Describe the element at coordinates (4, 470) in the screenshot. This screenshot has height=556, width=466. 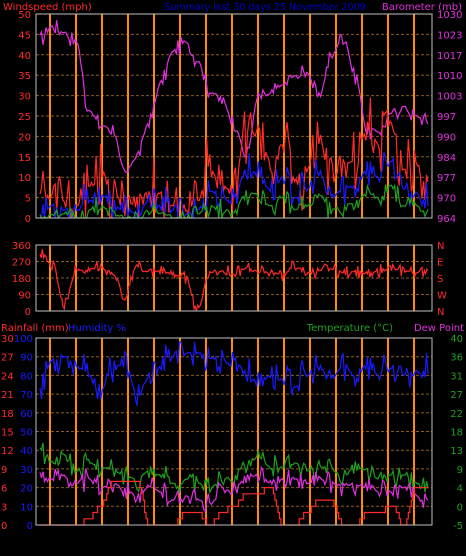
I see `rain-tick: 9` at that location.